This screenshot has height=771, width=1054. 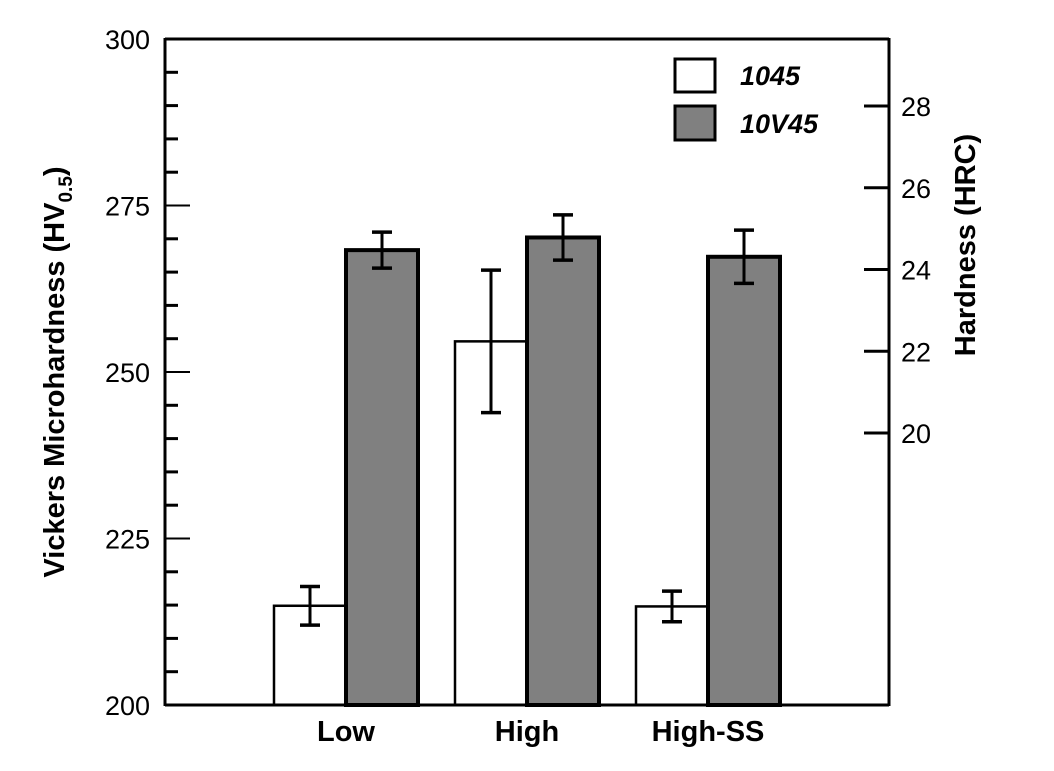 I want to click on y2-tick-label: 20, so click(x=916, y=434).